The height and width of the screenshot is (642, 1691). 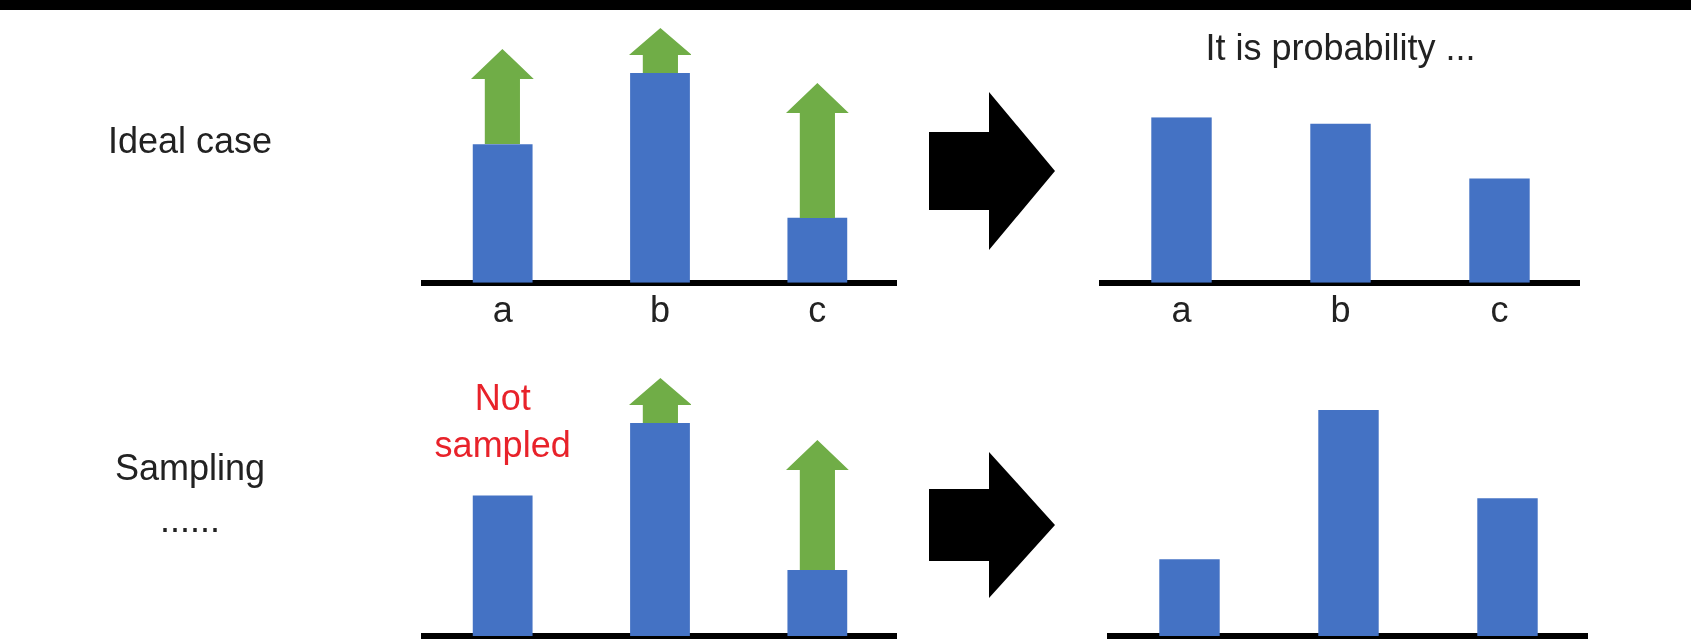 What do you see at coordinates (190, 141) in the screenshot?
I see `y-axis-title: Ideal case` at bounding box center [190, 141].